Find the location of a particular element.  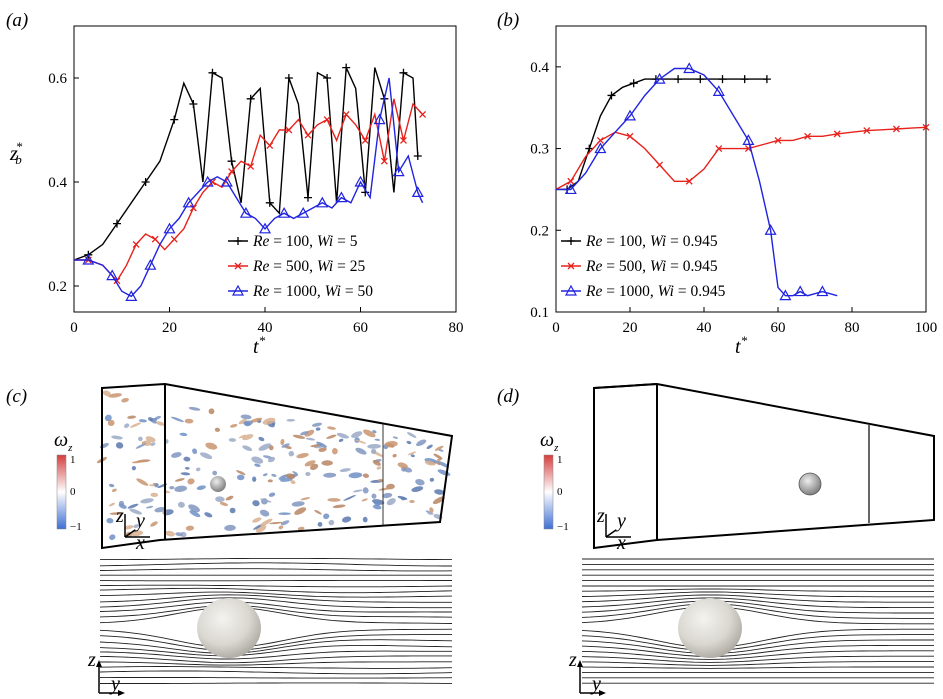

chart-b-xlabel: t* is located at coordinates (741, 345).